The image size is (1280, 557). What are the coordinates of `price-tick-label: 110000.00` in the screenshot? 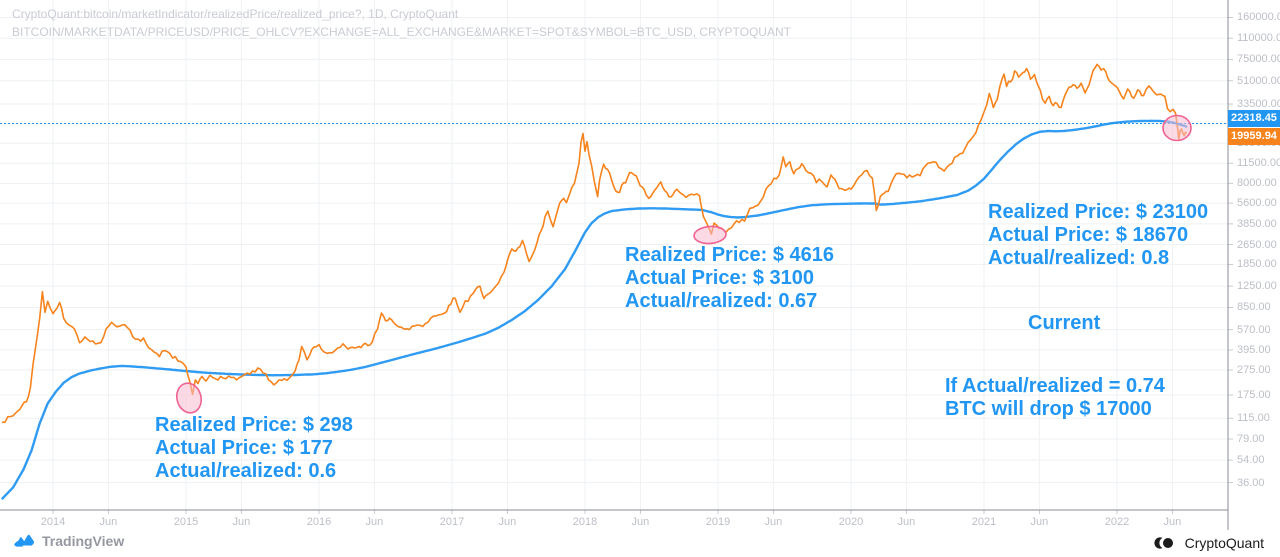 It's located at (1258, 38).